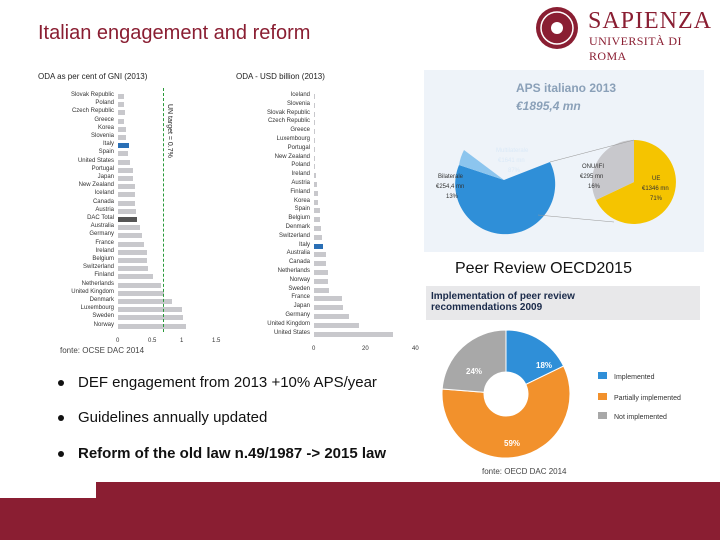 The height and width of the screenshot is (540, 720). Describe the element at coordinates (152, 340) in the screenshot. I see `x-tick-label: 0.5` at that location.